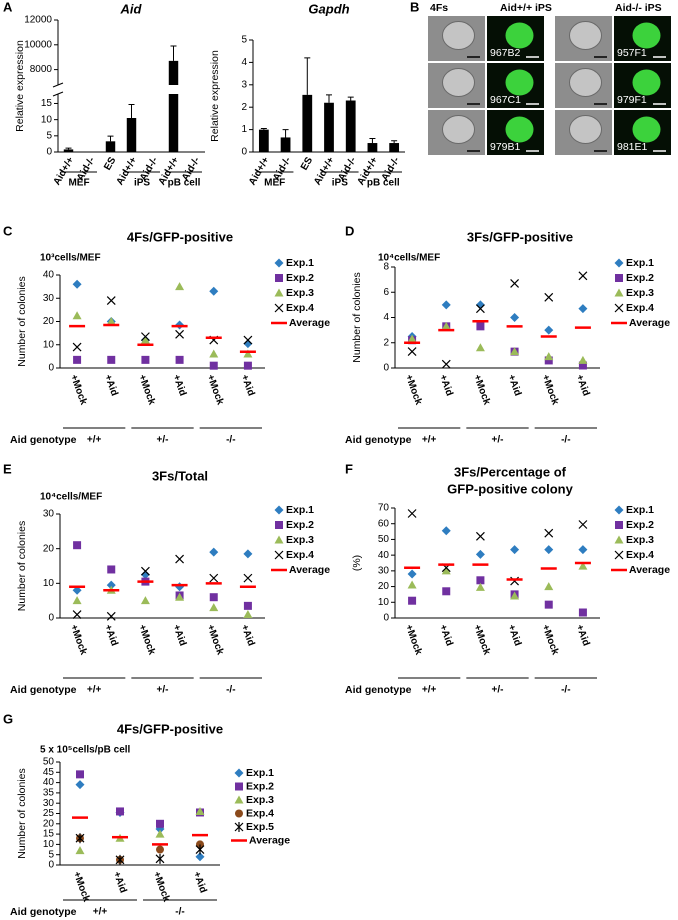 The width and height of the screenshot is (678, 920). What do you see at coordinates (386, 342) in the screenshot?
I see `y-tick-label: 2` at bounding box center [386, 342].